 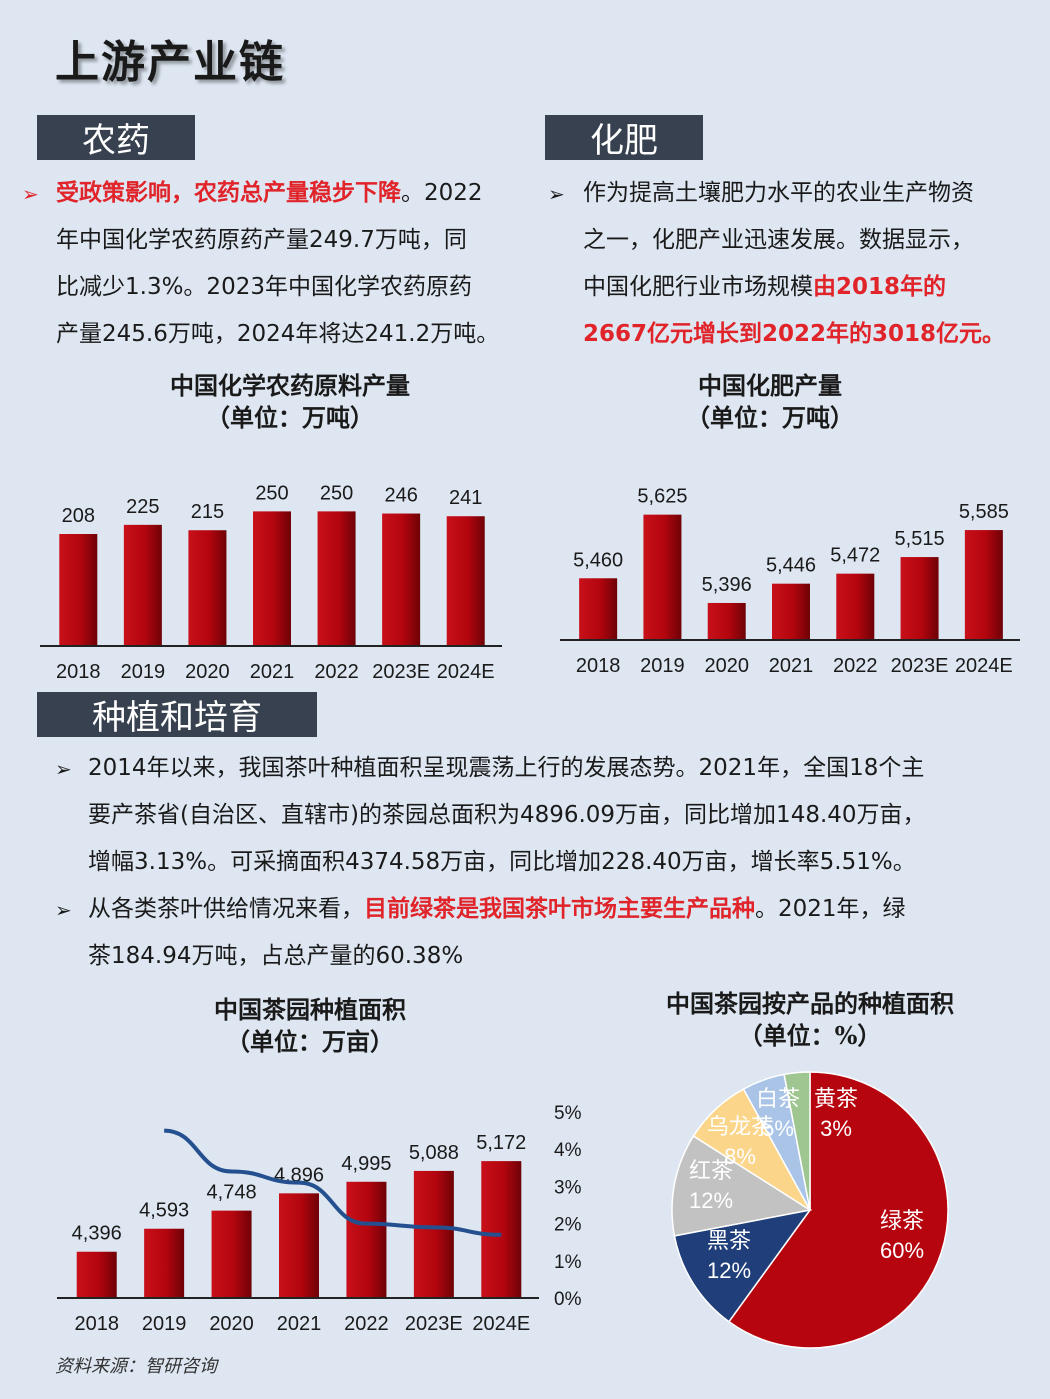 What do you see at coordinates (501, 1143) in the screenshot?
I see `data-label: 5,172` at bounding box center [501, 1143].